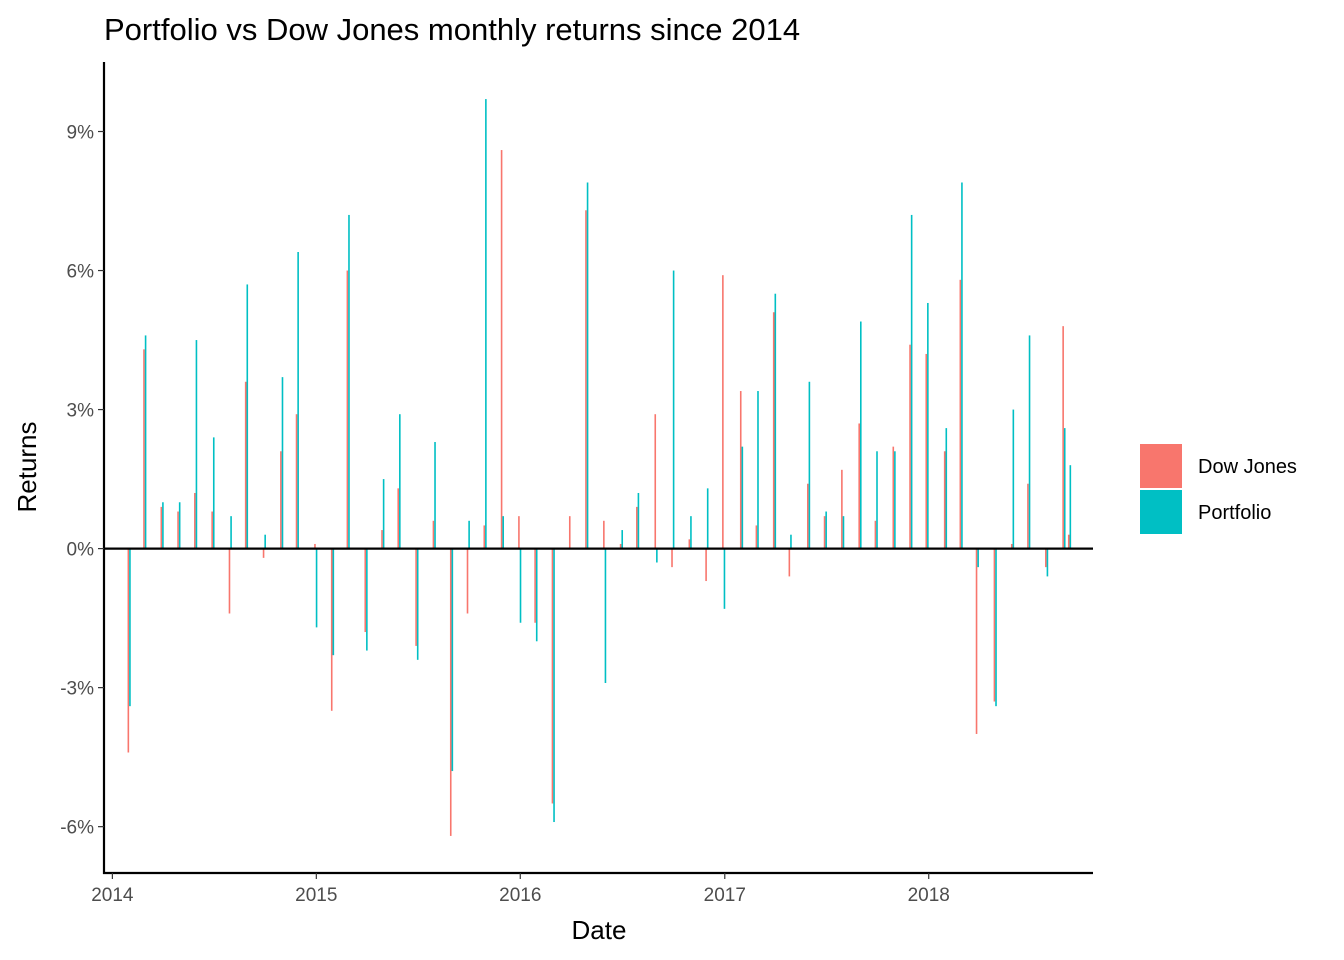 This screenshot has width=1344, height=960. Describe the element at coordinates (81, 550) in the screenshot. I see `y-tick-label: 0%` at that location.